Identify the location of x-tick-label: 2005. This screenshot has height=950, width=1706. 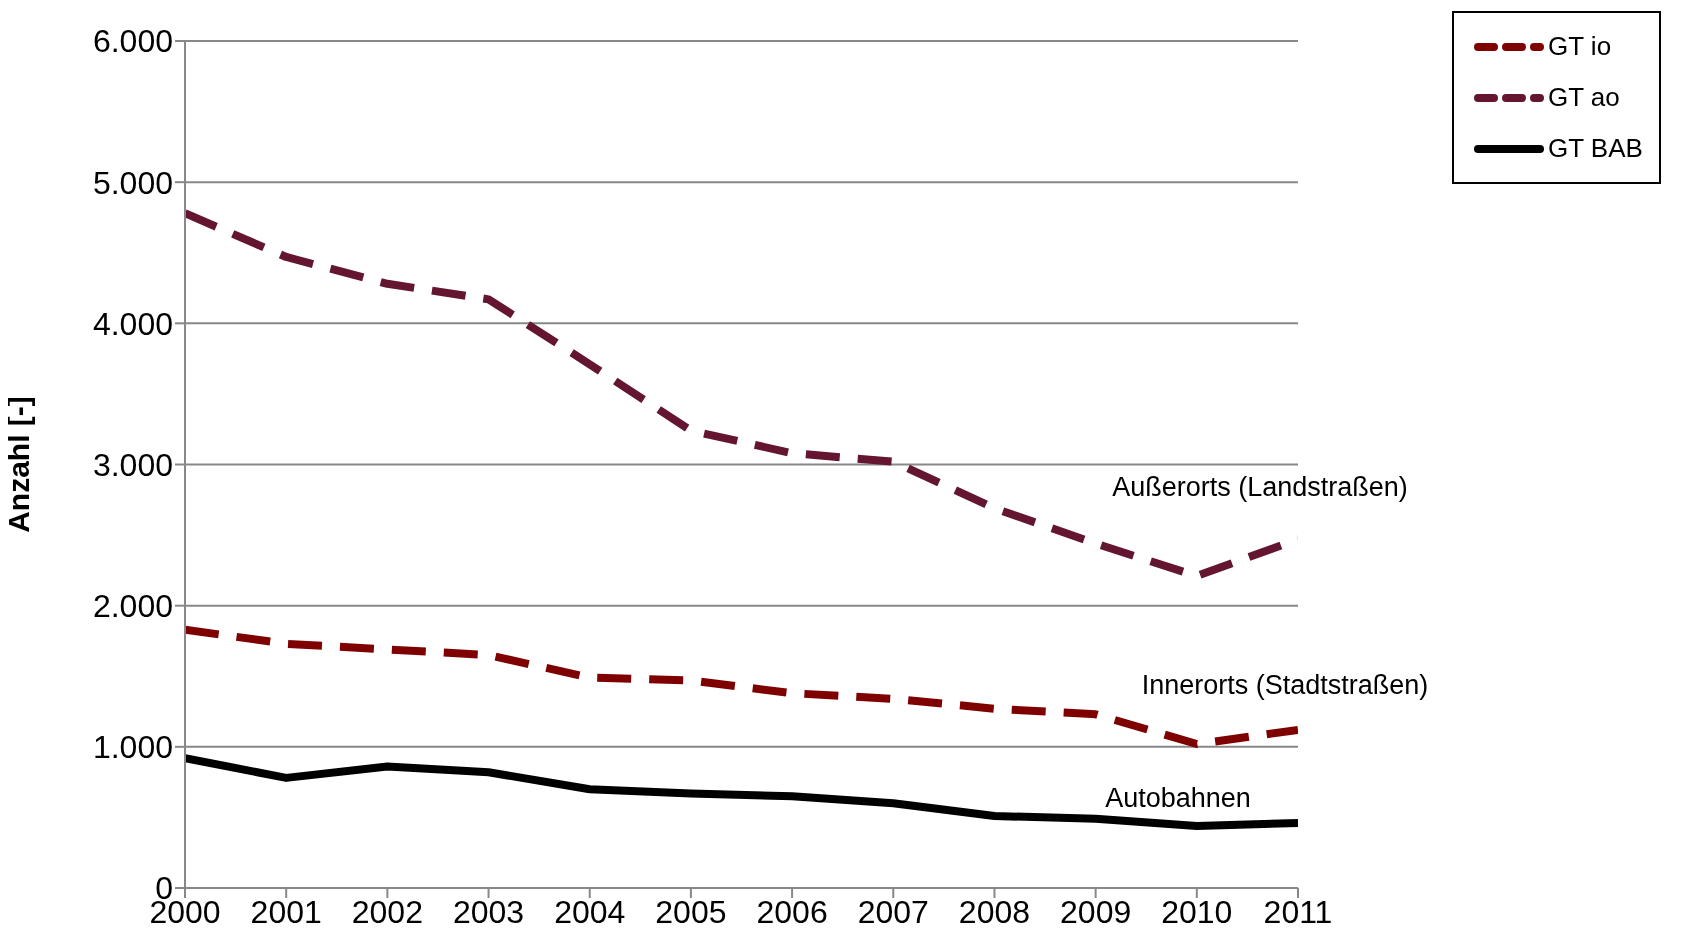
(691, 911).